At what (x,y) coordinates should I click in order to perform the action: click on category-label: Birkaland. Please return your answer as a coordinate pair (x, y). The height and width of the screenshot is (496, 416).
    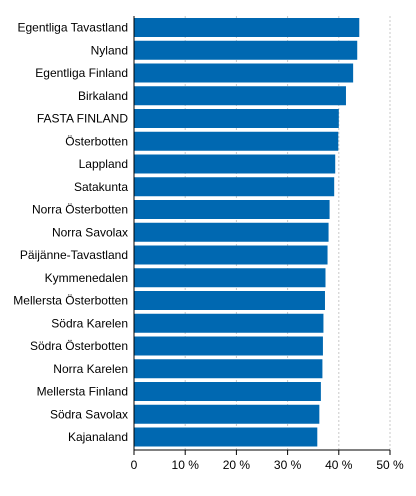
    Looking at the image, I should click on (103, 96).